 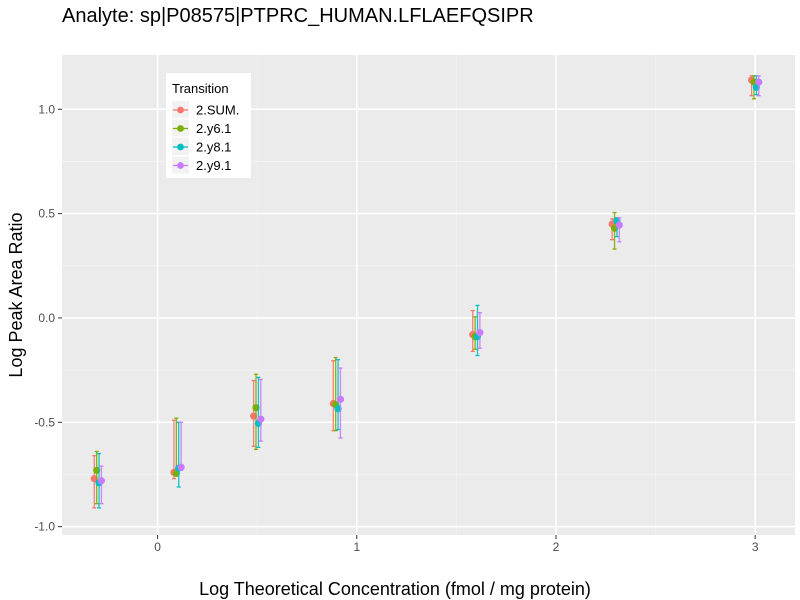 I want to click on legend-label: 2.y8.1, so click(x=213, y=147).